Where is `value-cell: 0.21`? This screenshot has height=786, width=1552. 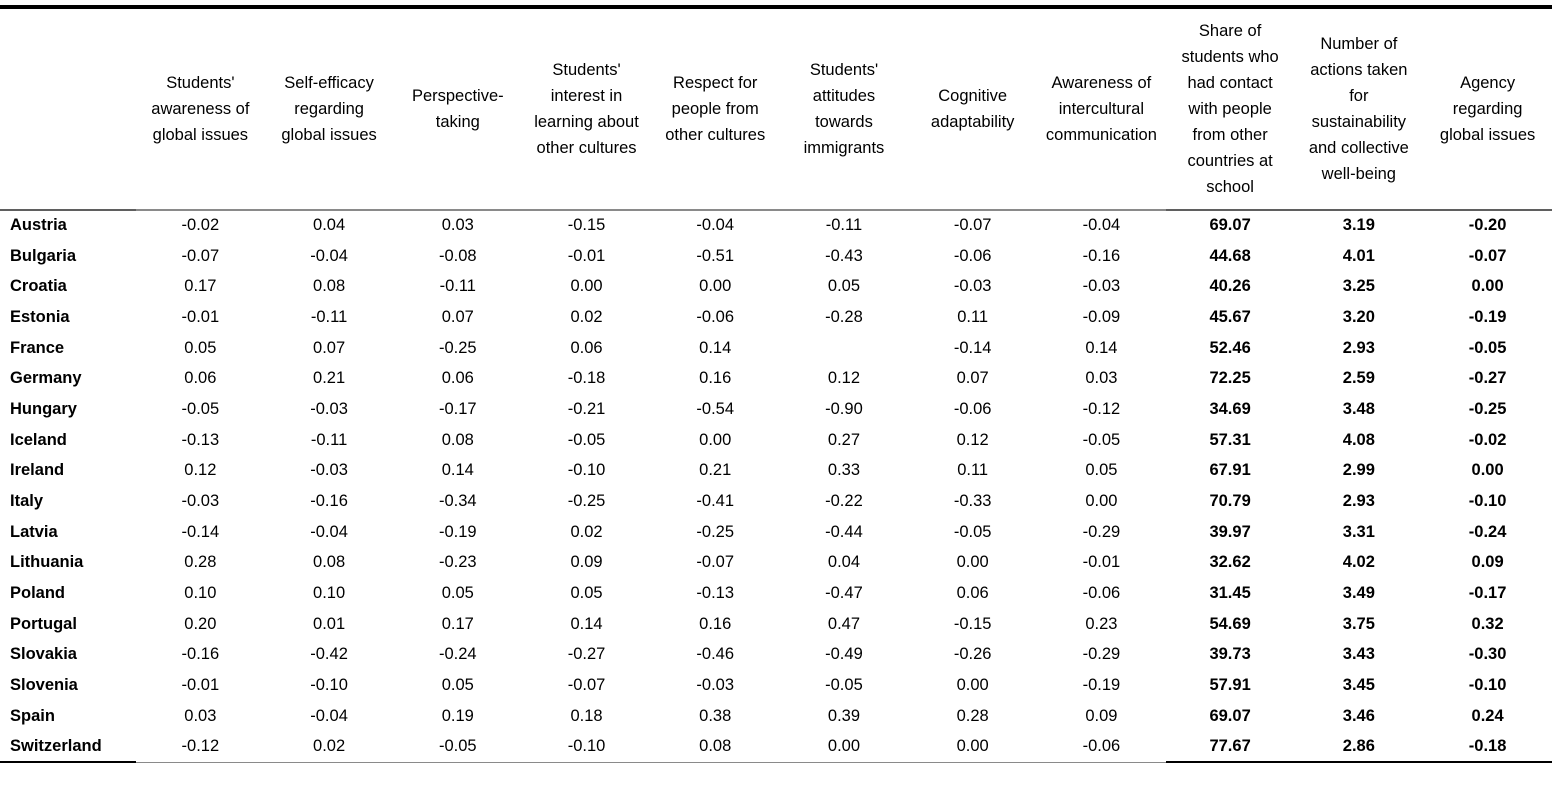 value-cell: 0.21 is located at coordinates (329, 378).